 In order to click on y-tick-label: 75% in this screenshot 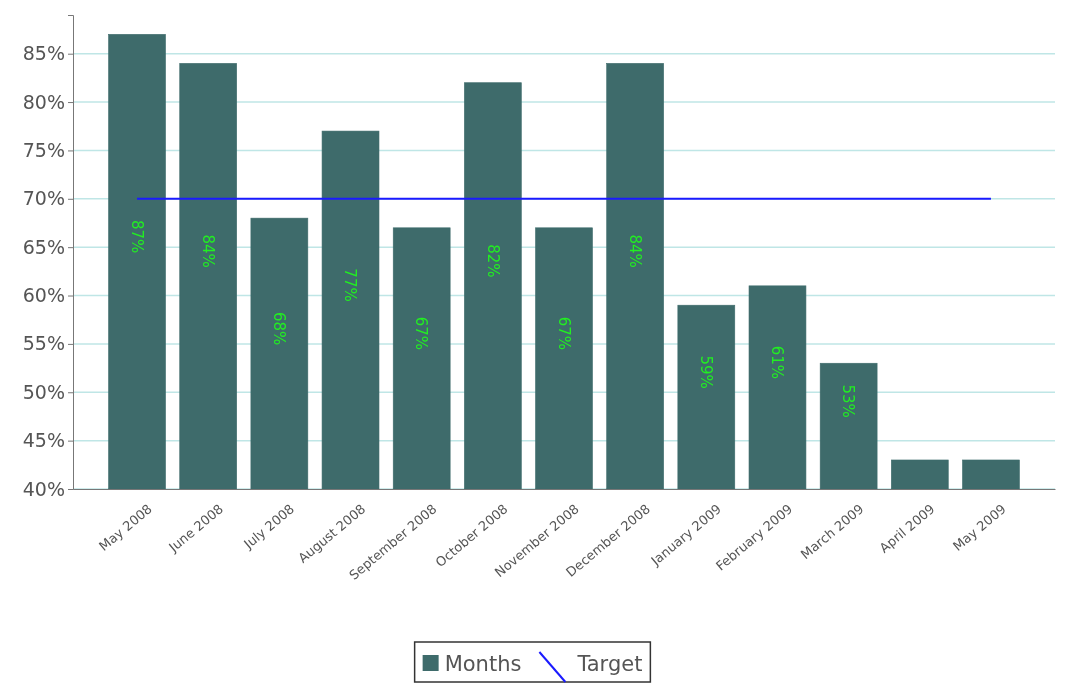, I will do `click(43, 150)`.